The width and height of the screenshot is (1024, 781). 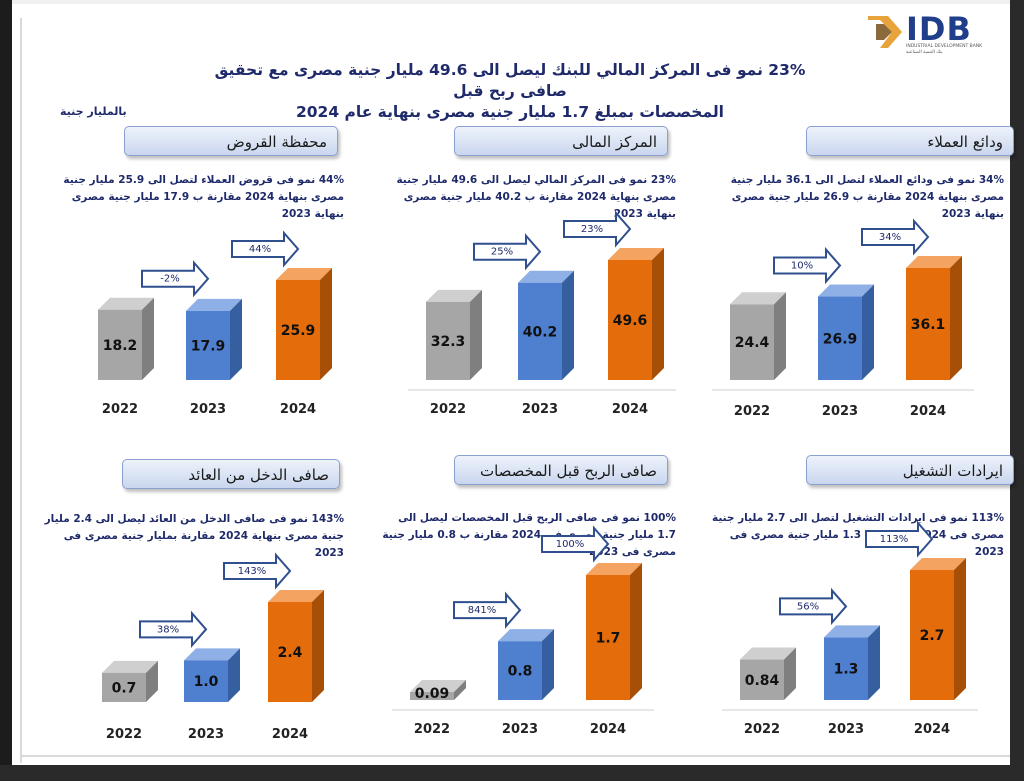 What do you see at coordinates (570, 544) in the screenshot?
I see `growth-label: 100%` at bounding box center [570, 544].